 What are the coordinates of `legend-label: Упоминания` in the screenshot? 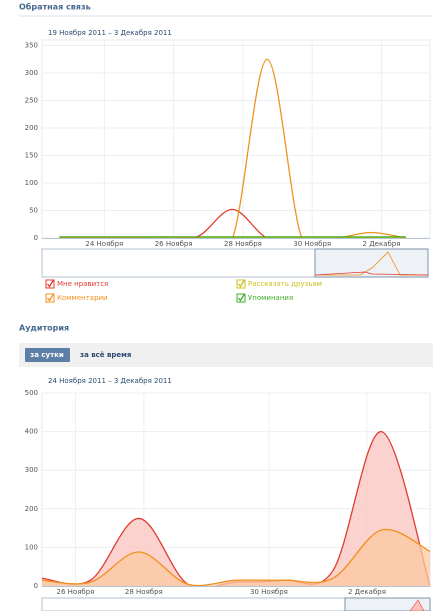 It's located at (270, 298).